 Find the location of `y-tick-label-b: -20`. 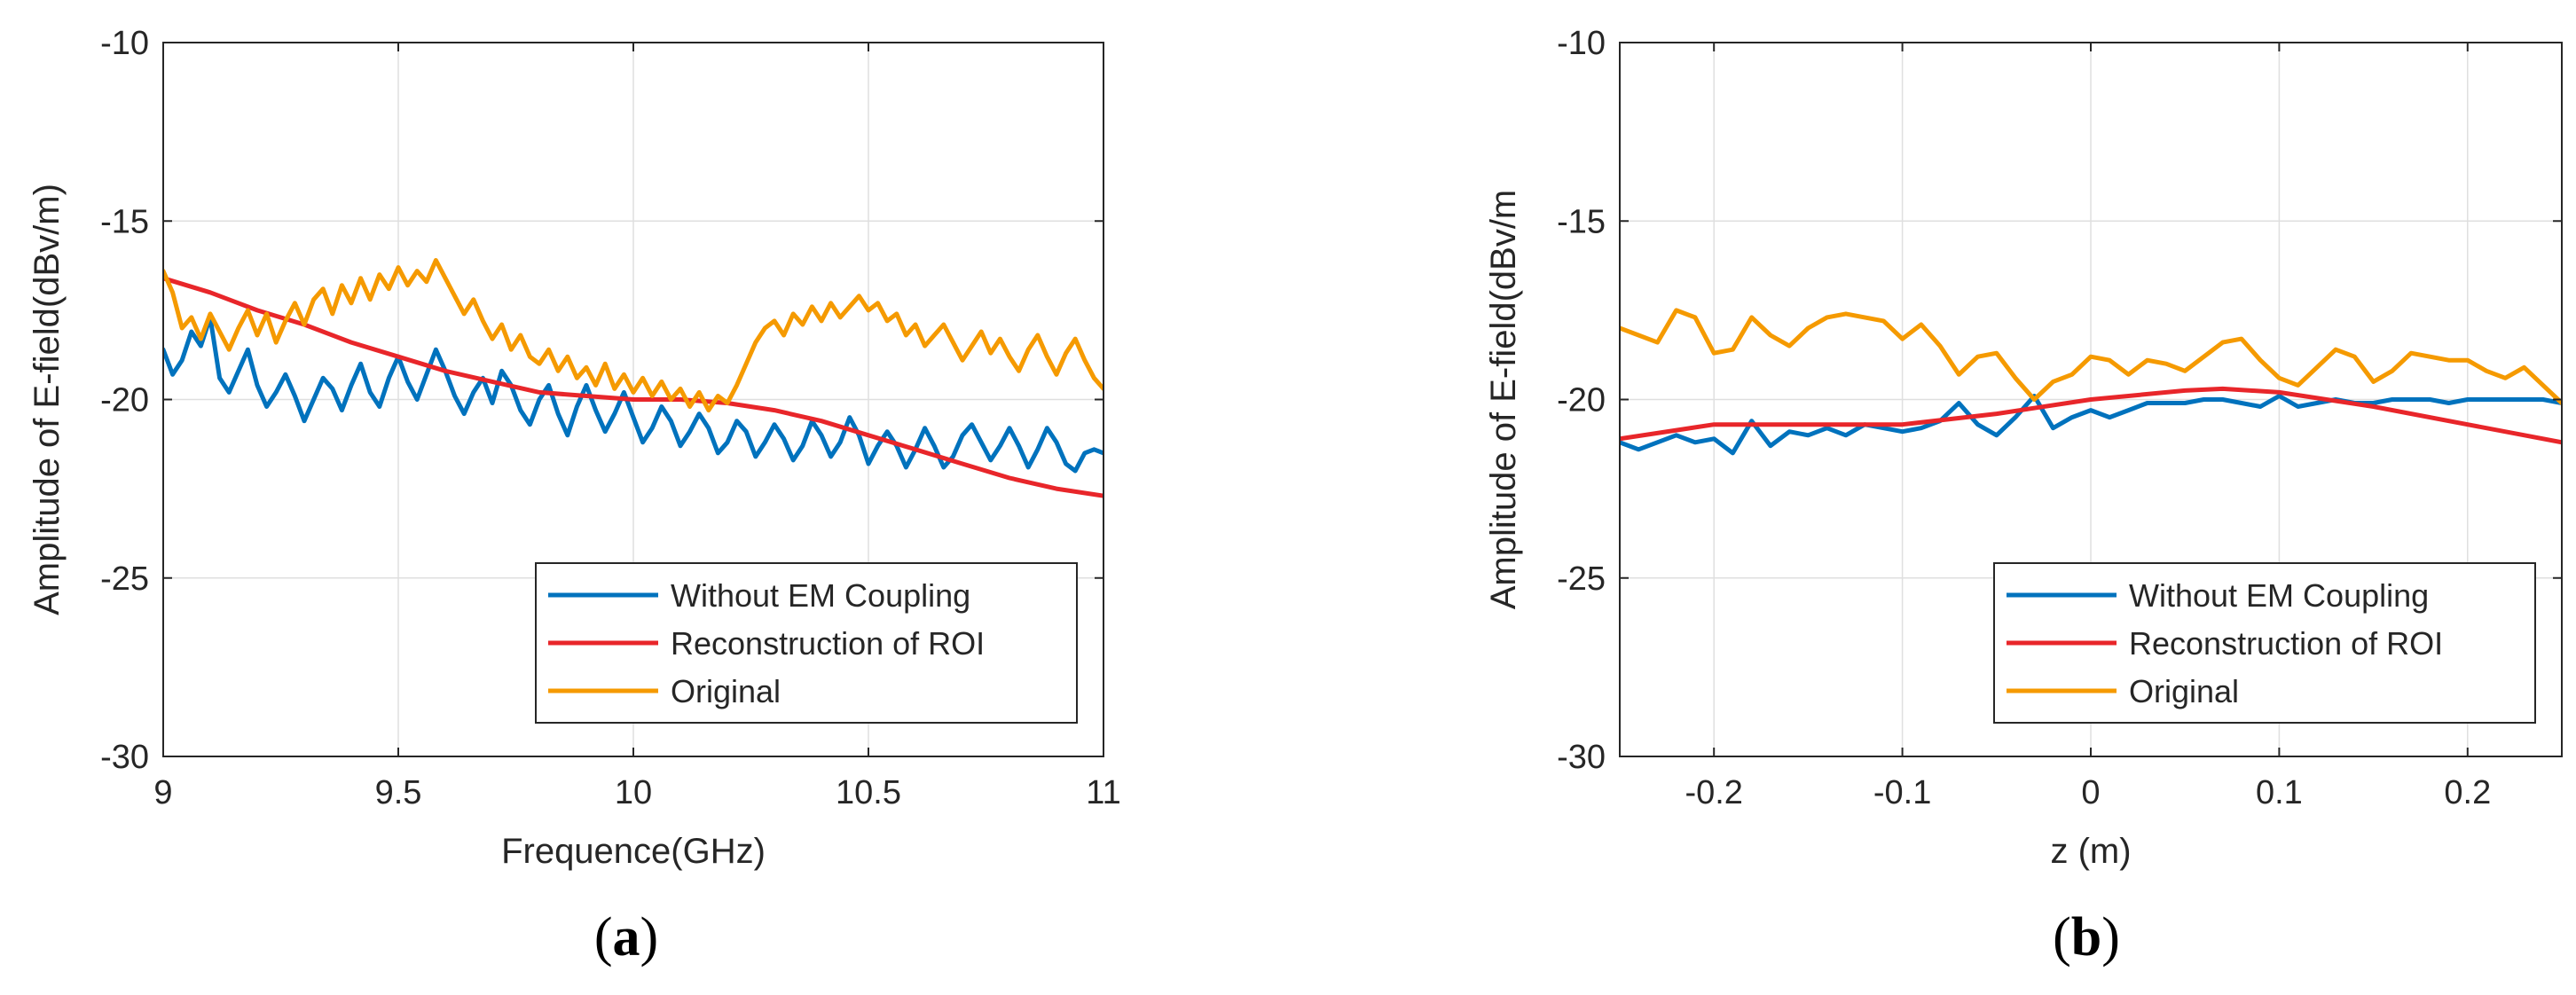

y-tick-label-b: -20 is located at coordinates (1581, 401).